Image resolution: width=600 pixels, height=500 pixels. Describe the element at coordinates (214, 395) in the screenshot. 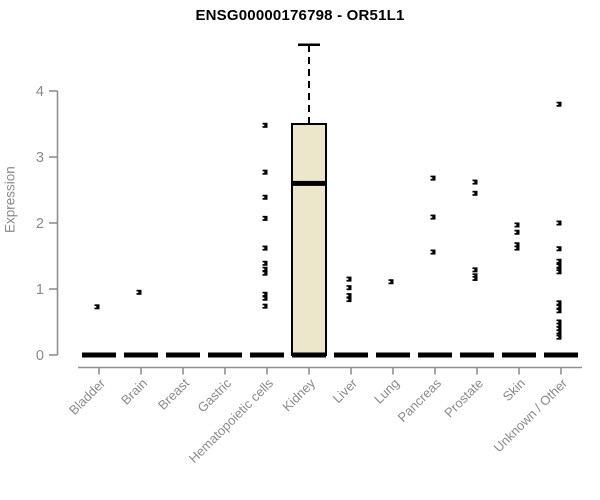

I see `x-tick-label: Gastric` at that location.